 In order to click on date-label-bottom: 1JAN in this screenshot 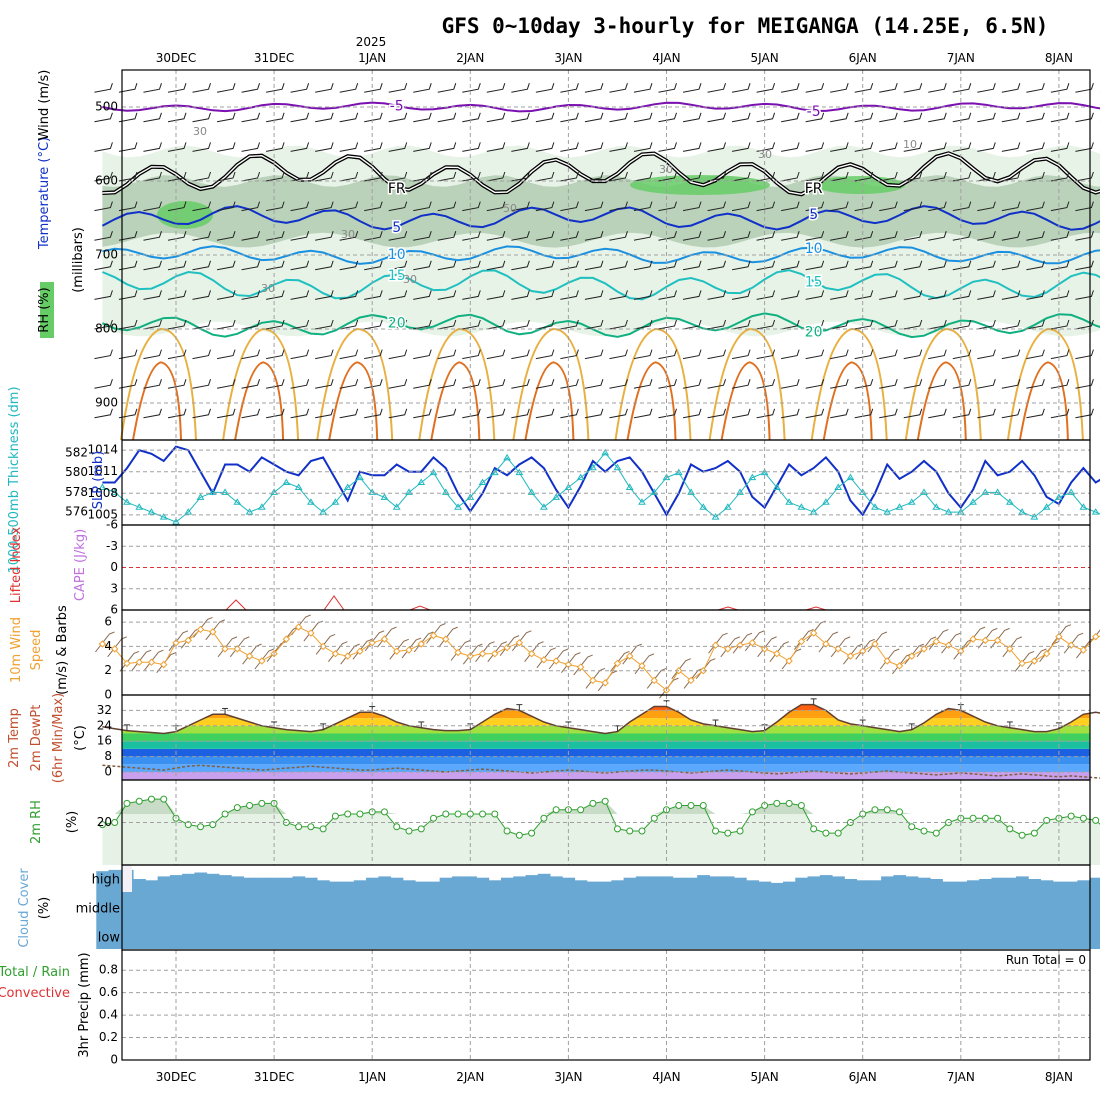, I will do `click(372, 1077)`.